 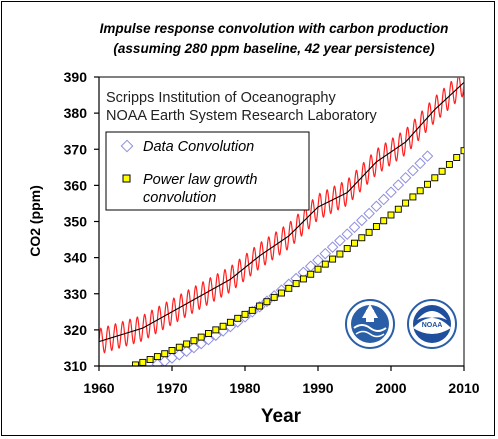 I want to click on legend-label-data-convolution: Data Convolution, so click(x=198, y=147).